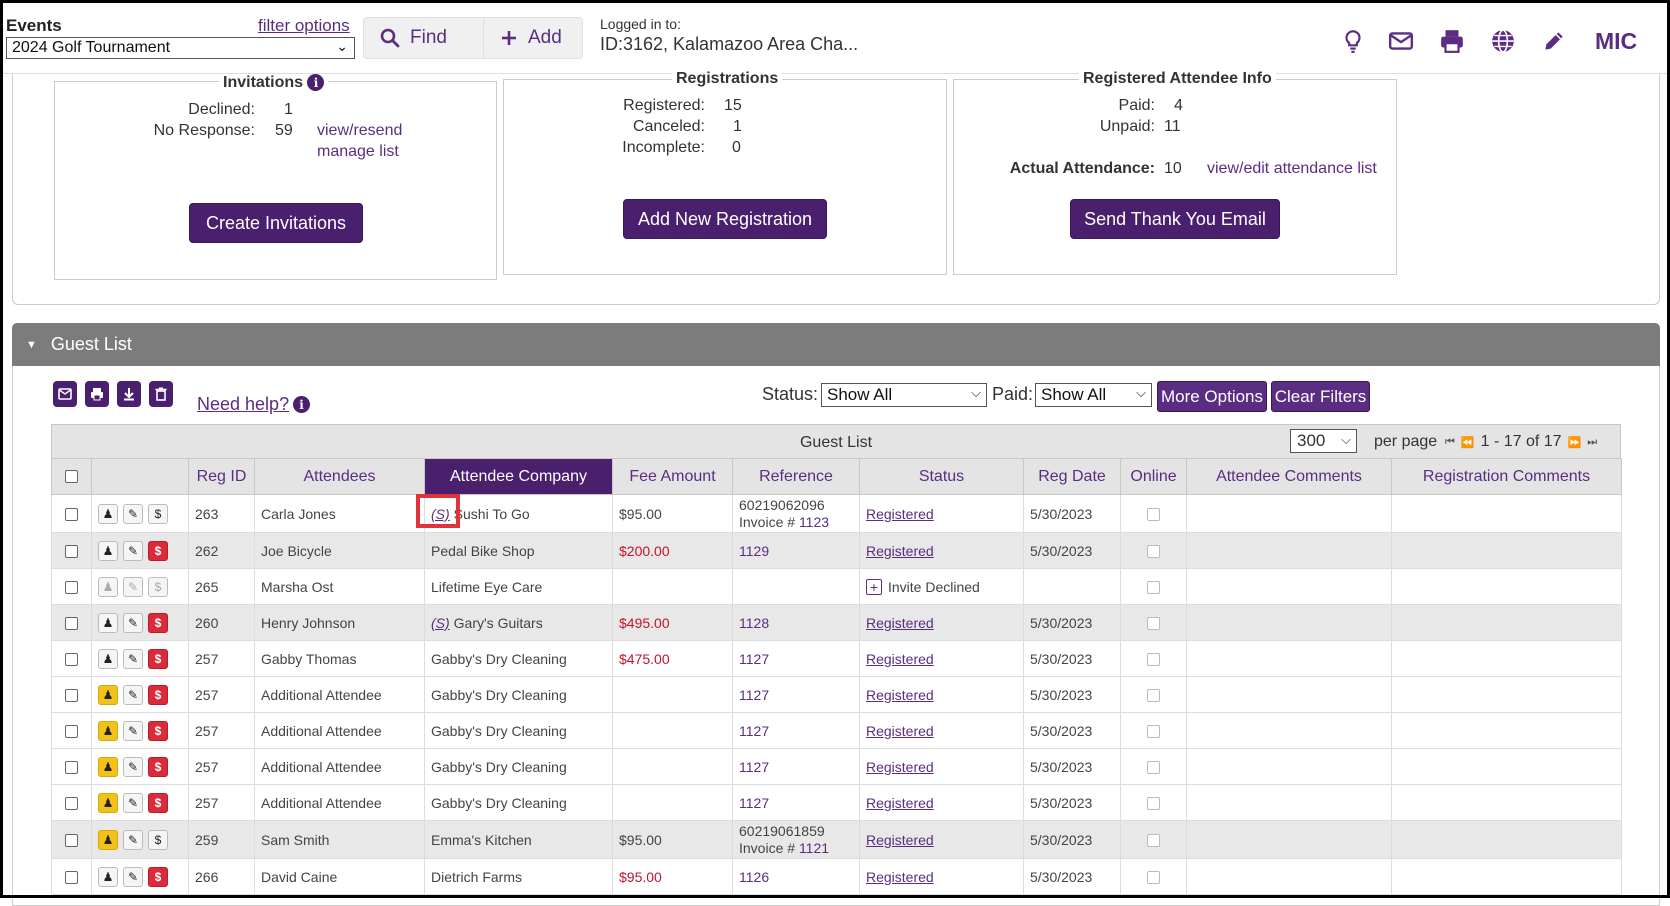 This screenshot has height=906, width=1670. Describe the element at coordinates (358, 151) in the screenshot. I see `manage-list-link: manage list` at that location.